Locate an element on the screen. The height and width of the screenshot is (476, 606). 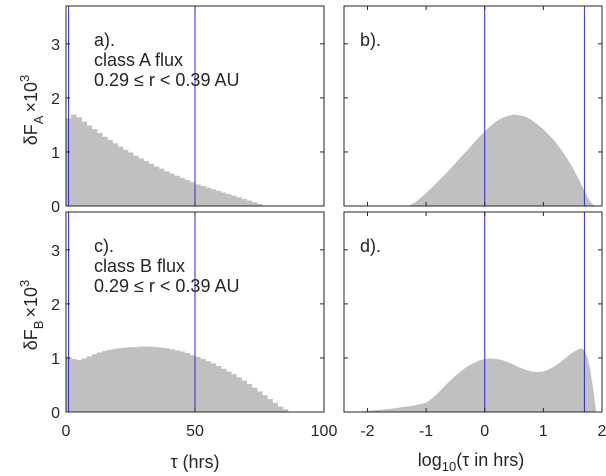
xtick-label-d-4: 2 is located at coordinates (602, 431).